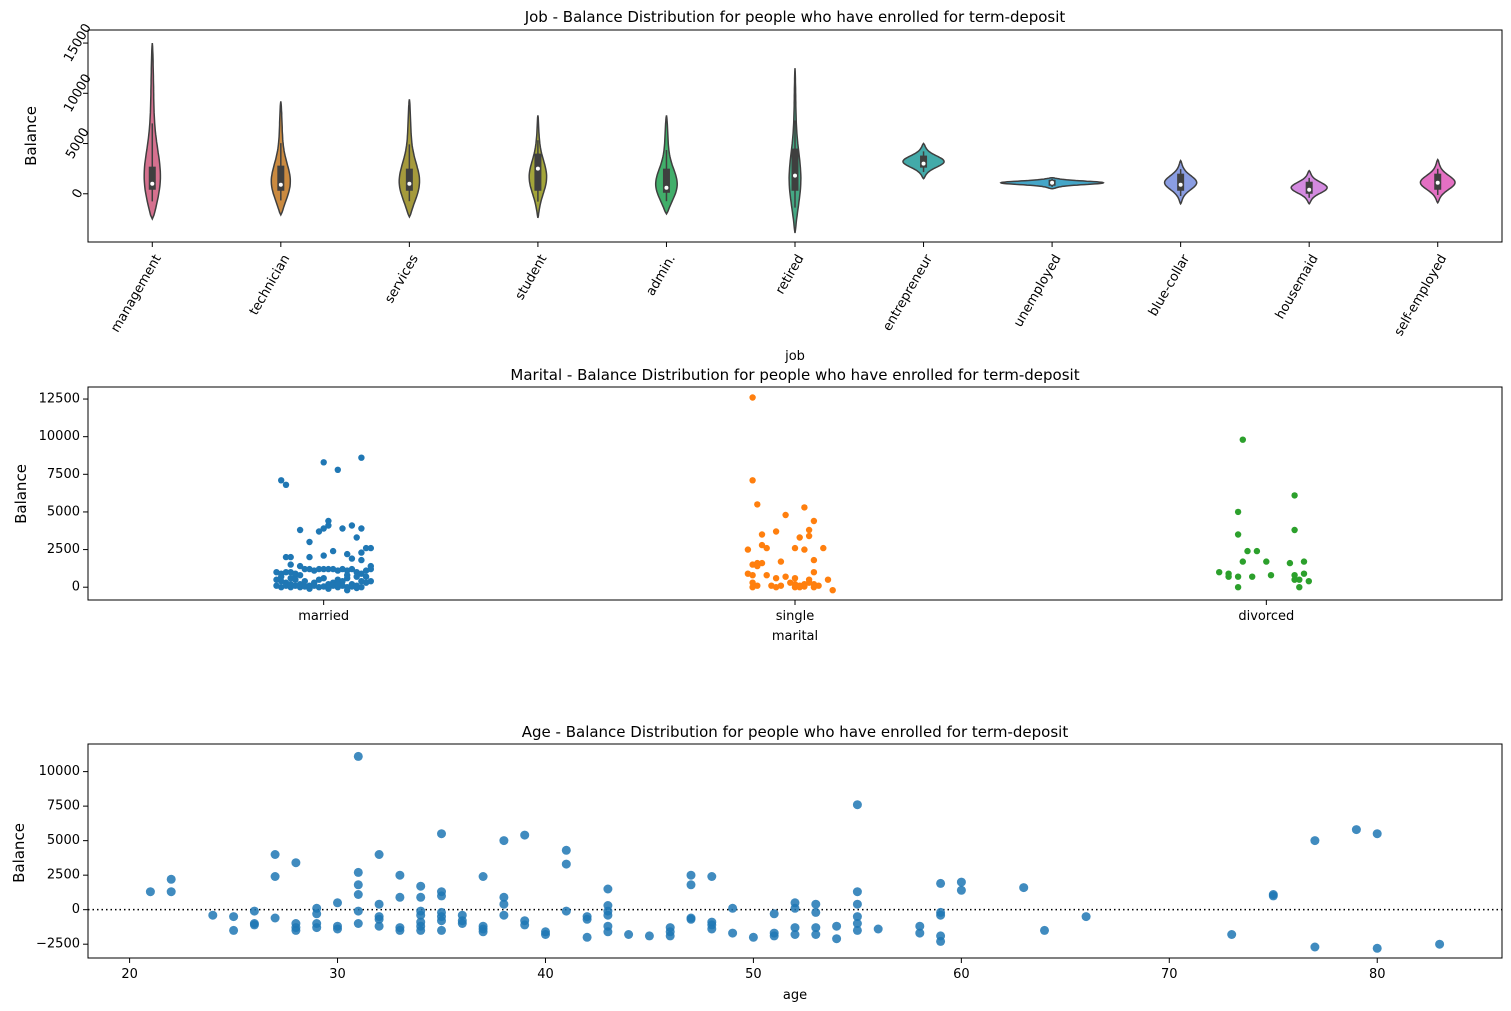 The height and width of the screenshot is (1011, 1511). I want to click on marital-y-tick-label-2: 5000, so click(63, 511).